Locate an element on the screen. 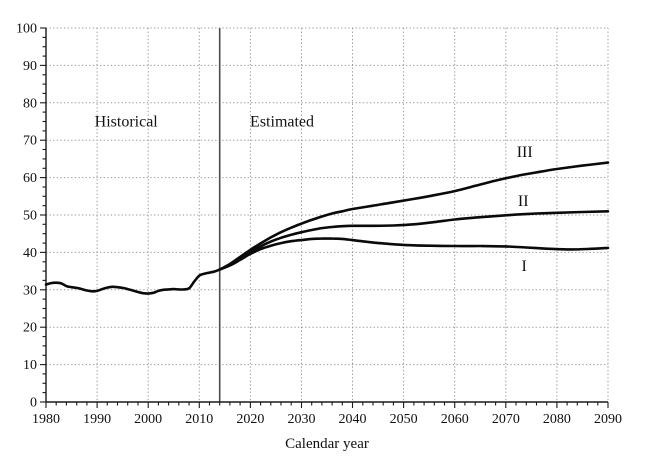  y-tick-label: 100 is located at coordinates (26, 29).